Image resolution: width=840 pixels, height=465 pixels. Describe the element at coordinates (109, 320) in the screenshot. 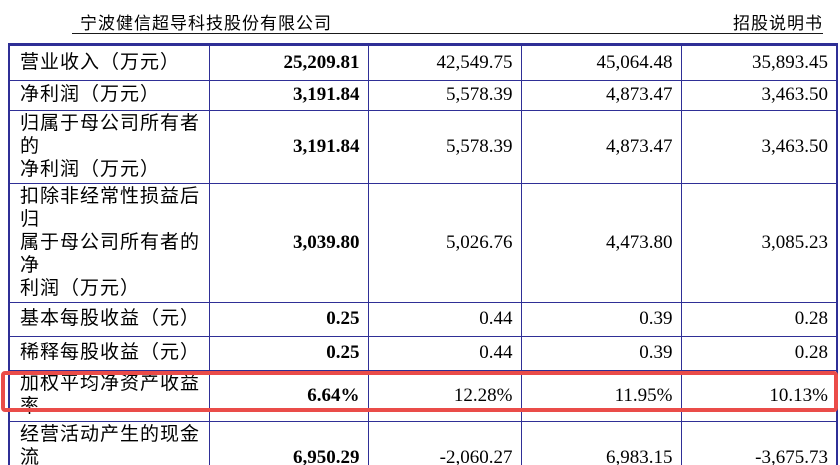

I see `row-label: 基本每股收益（元）` at that location.